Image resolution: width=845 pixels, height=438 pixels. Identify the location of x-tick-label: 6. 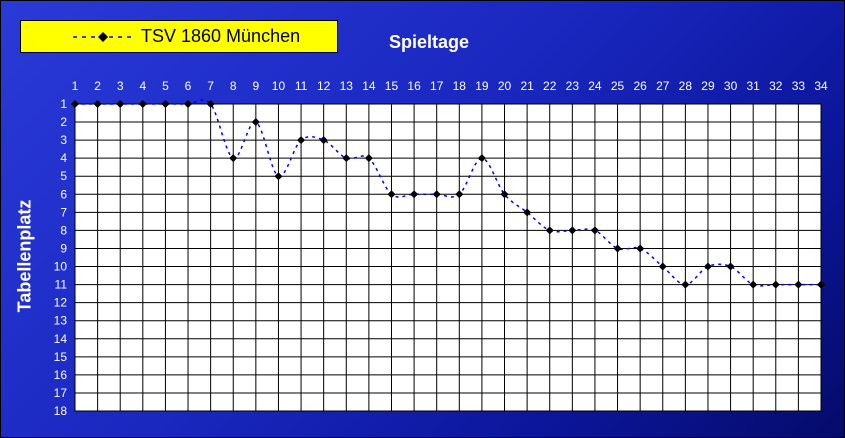
(188, 86).